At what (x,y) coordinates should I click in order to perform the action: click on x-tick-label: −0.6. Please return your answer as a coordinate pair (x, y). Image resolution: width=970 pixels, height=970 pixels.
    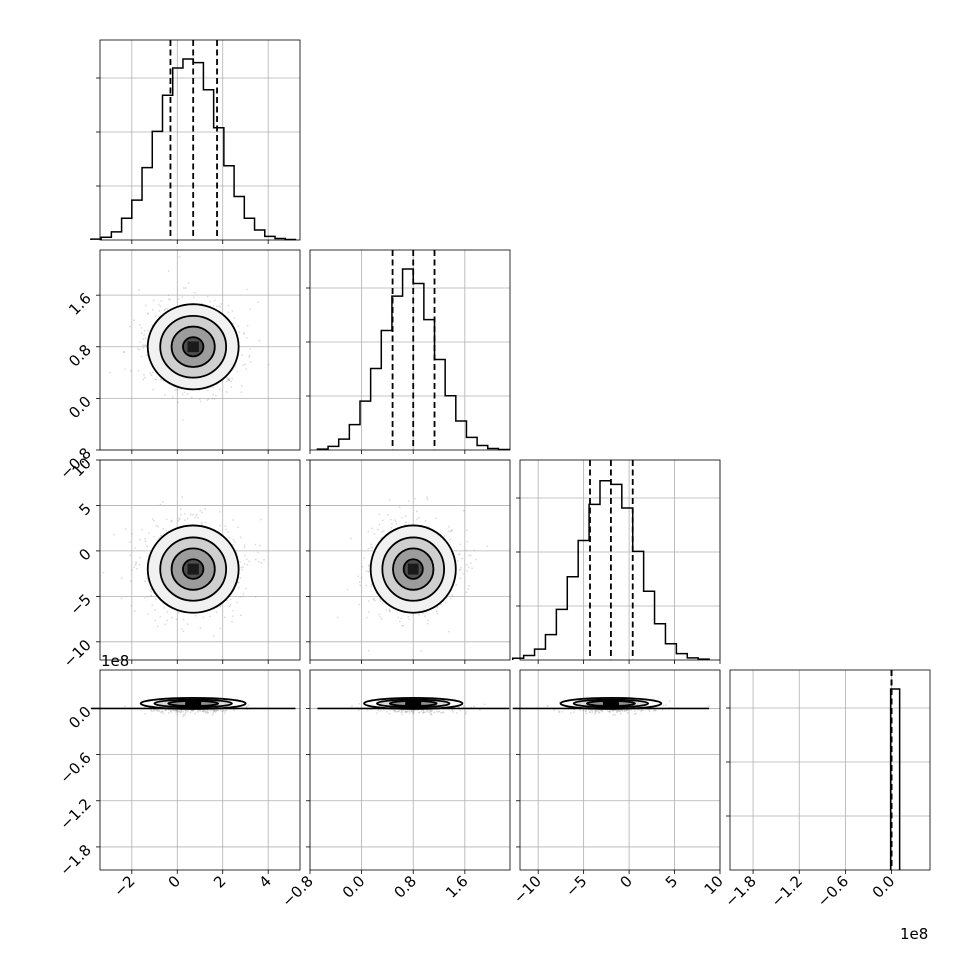
    Looking at the image, I should click on (833, 891).